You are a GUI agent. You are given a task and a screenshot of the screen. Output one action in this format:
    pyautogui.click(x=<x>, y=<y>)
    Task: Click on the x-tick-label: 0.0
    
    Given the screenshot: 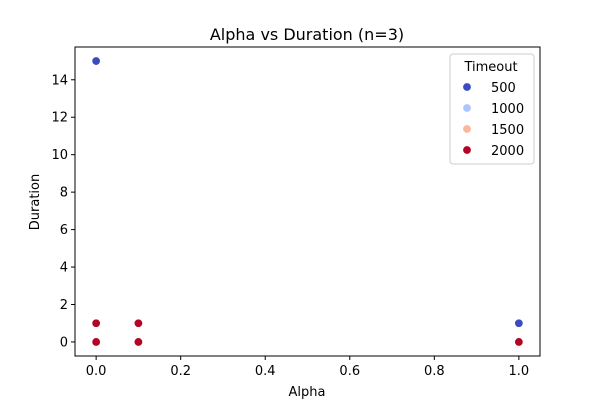 What is the action you would take?
    pyautogui.click(x=96, y=371)
    